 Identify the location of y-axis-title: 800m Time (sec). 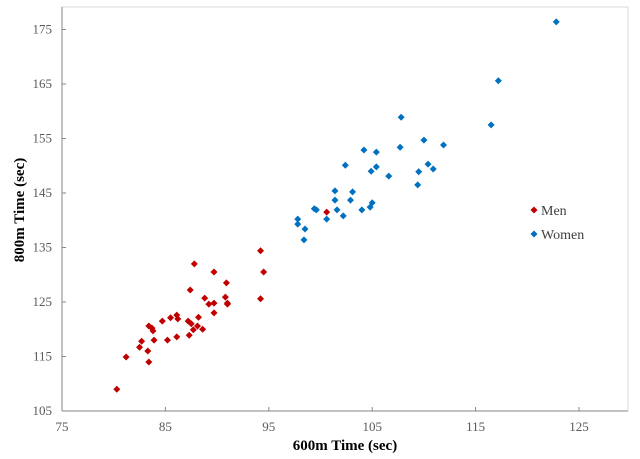
(20, 210).